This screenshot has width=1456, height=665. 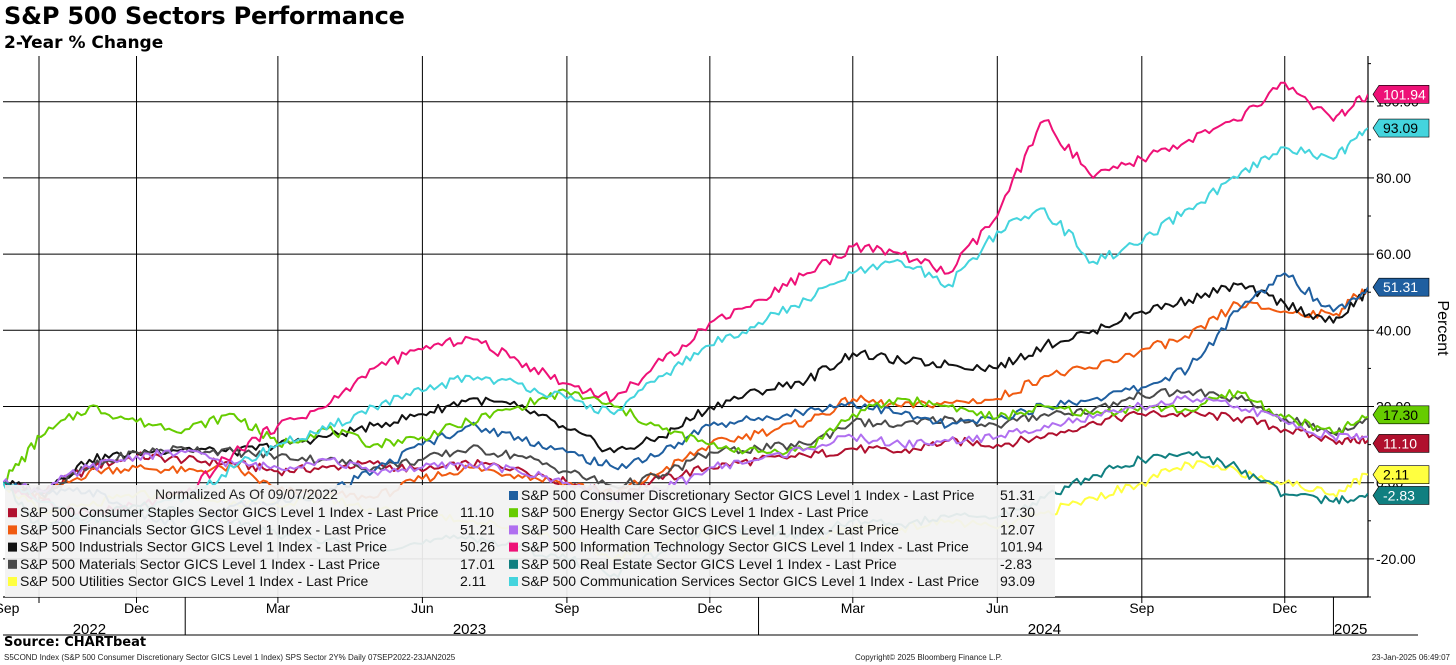 What do you see at coordinates (1016, 564) in the screenshot?
I see `legend-value: -2.83` at bounding box center [1016, 564].